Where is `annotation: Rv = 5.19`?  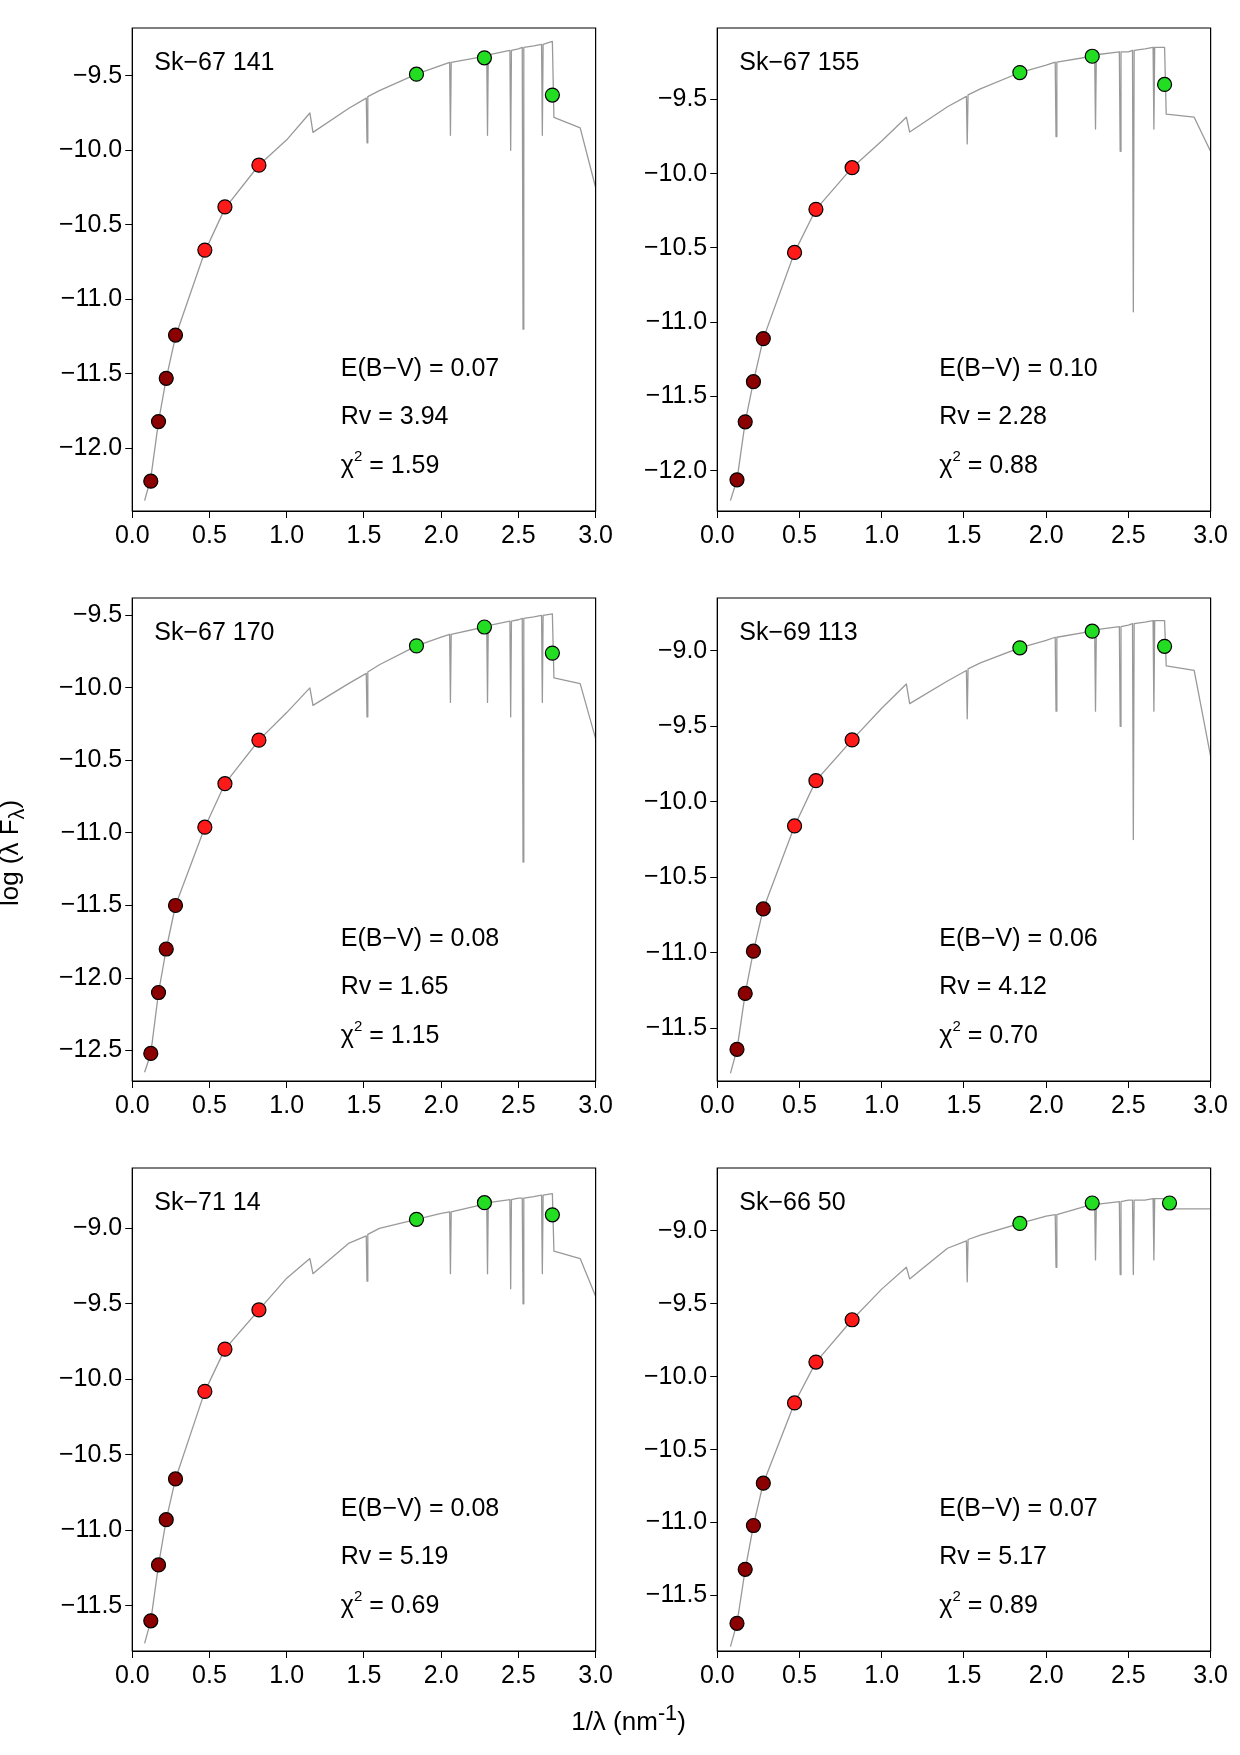 annotation: Rv = 5.19 is located at coordinates (394, 1555).